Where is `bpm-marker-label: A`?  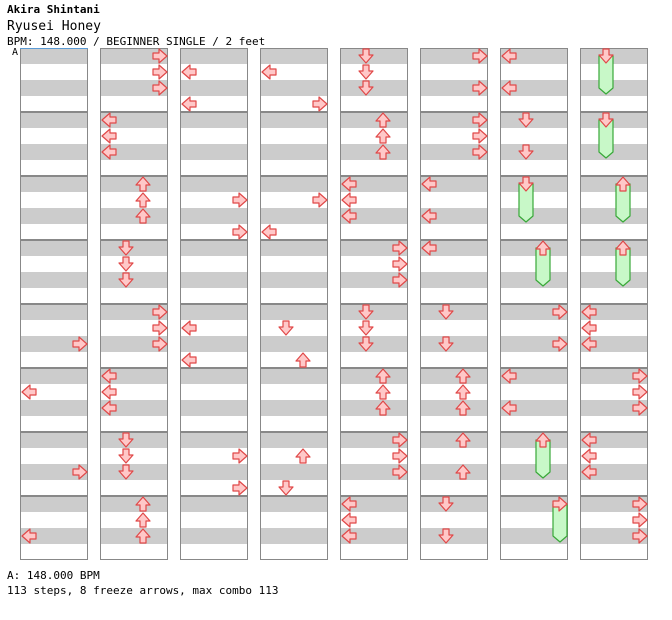
bpm-marker-label: A is located at coordinates (15, 52).